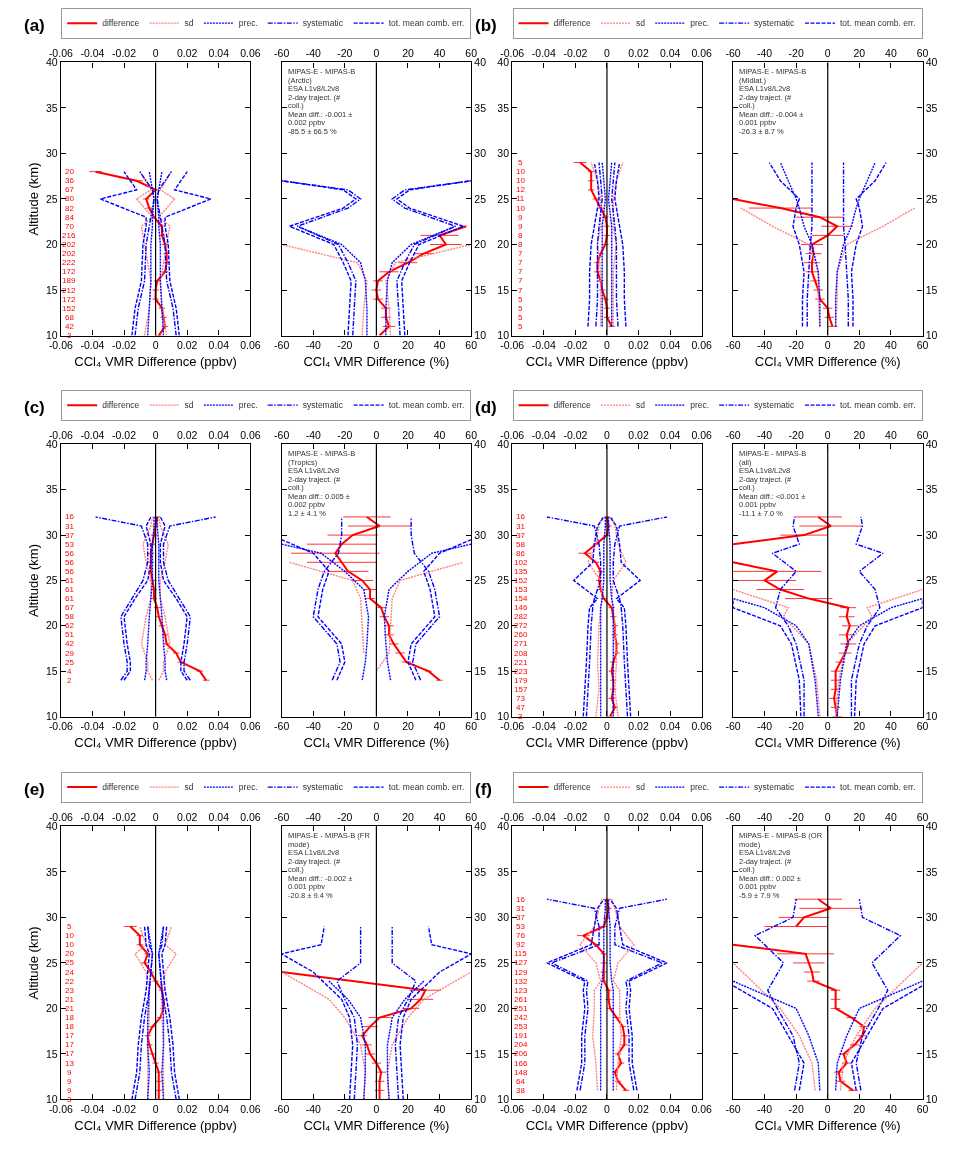 The image size is (954, 1151). I want to click on x-tick-label: 40, so click(891, 435).